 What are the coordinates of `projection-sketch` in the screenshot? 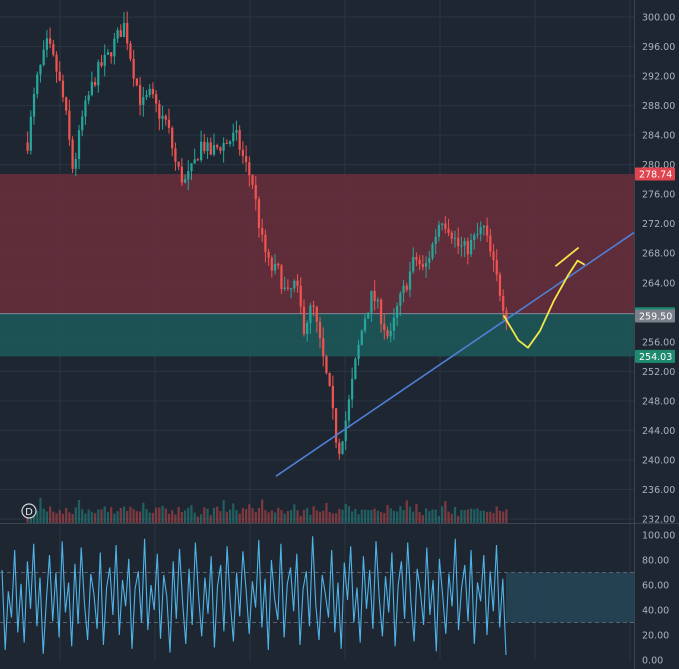 It's located at (544, 304).